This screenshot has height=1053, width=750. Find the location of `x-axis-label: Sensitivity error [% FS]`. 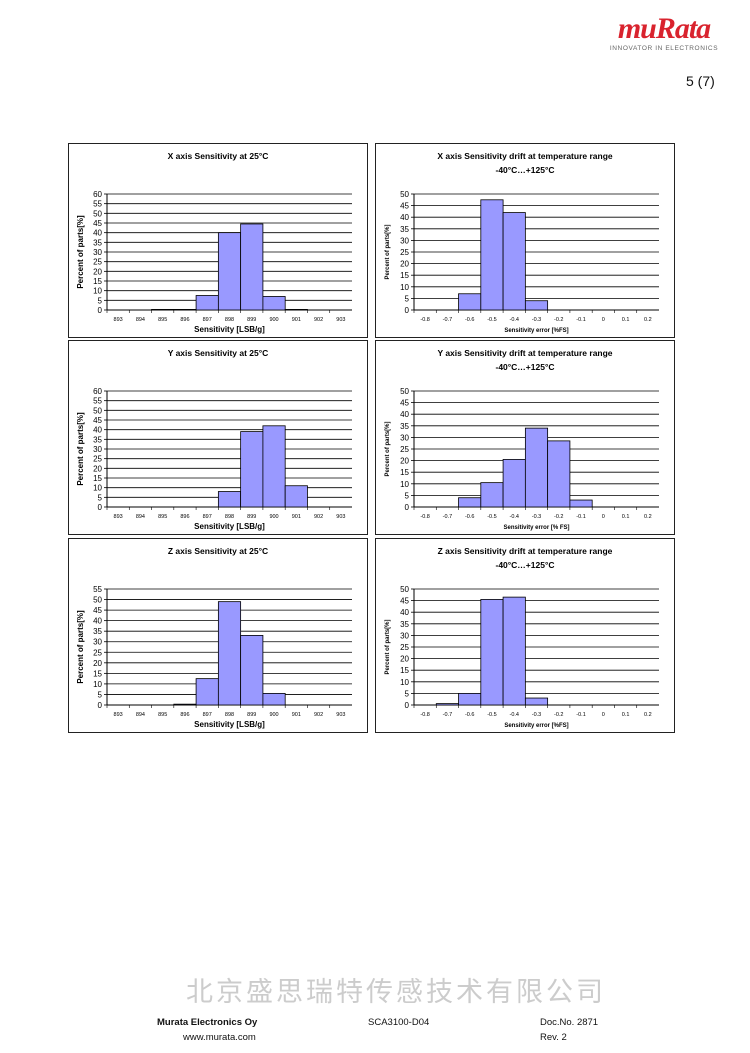

x-axis-label: Sensitivity error [% FS] is located at coordinates (536, 528).